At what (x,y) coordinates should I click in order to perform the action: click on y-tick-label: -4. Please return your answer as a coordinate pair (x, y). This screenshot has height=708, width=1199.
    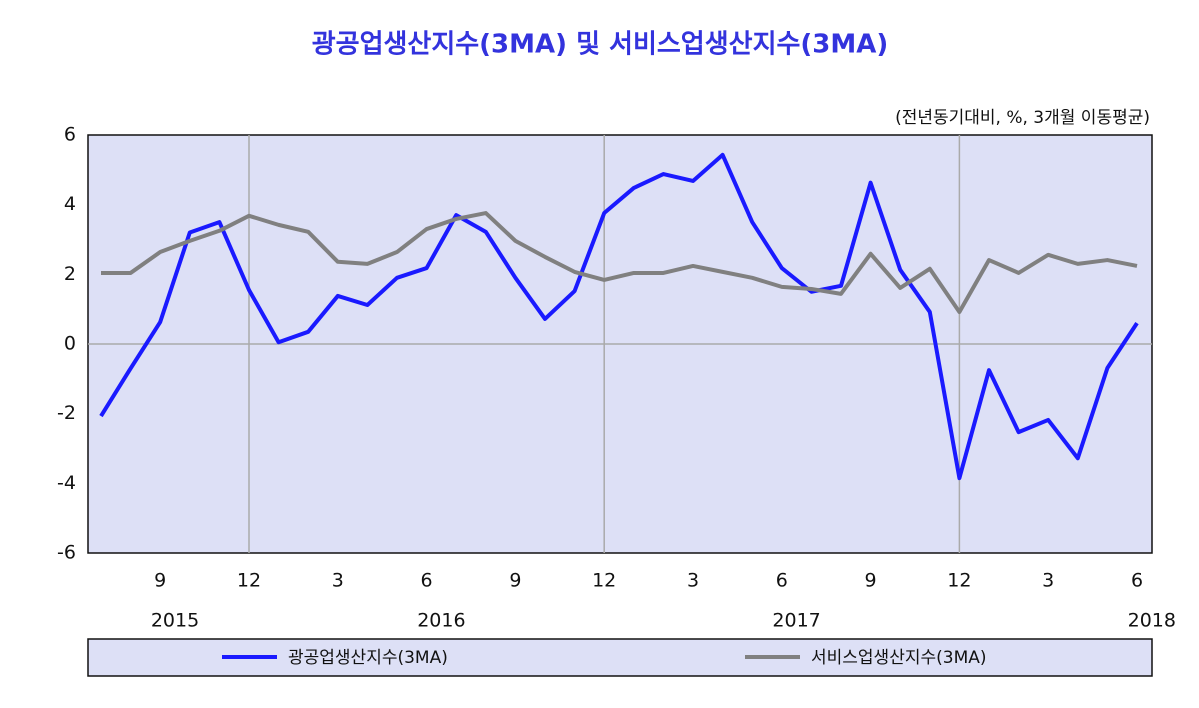
    Looking at the image, I should click on (66, 483).